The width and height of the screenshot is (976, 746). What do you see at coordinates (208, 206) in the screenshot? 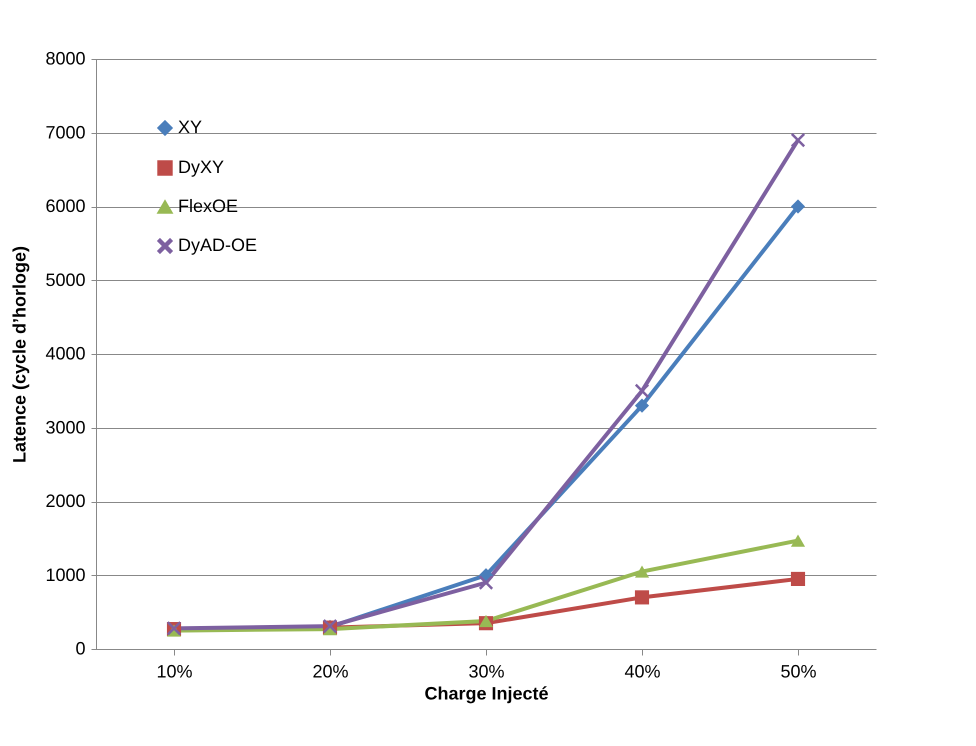
I see `legend-label: FlexOE` at bounding box center [208, 206].